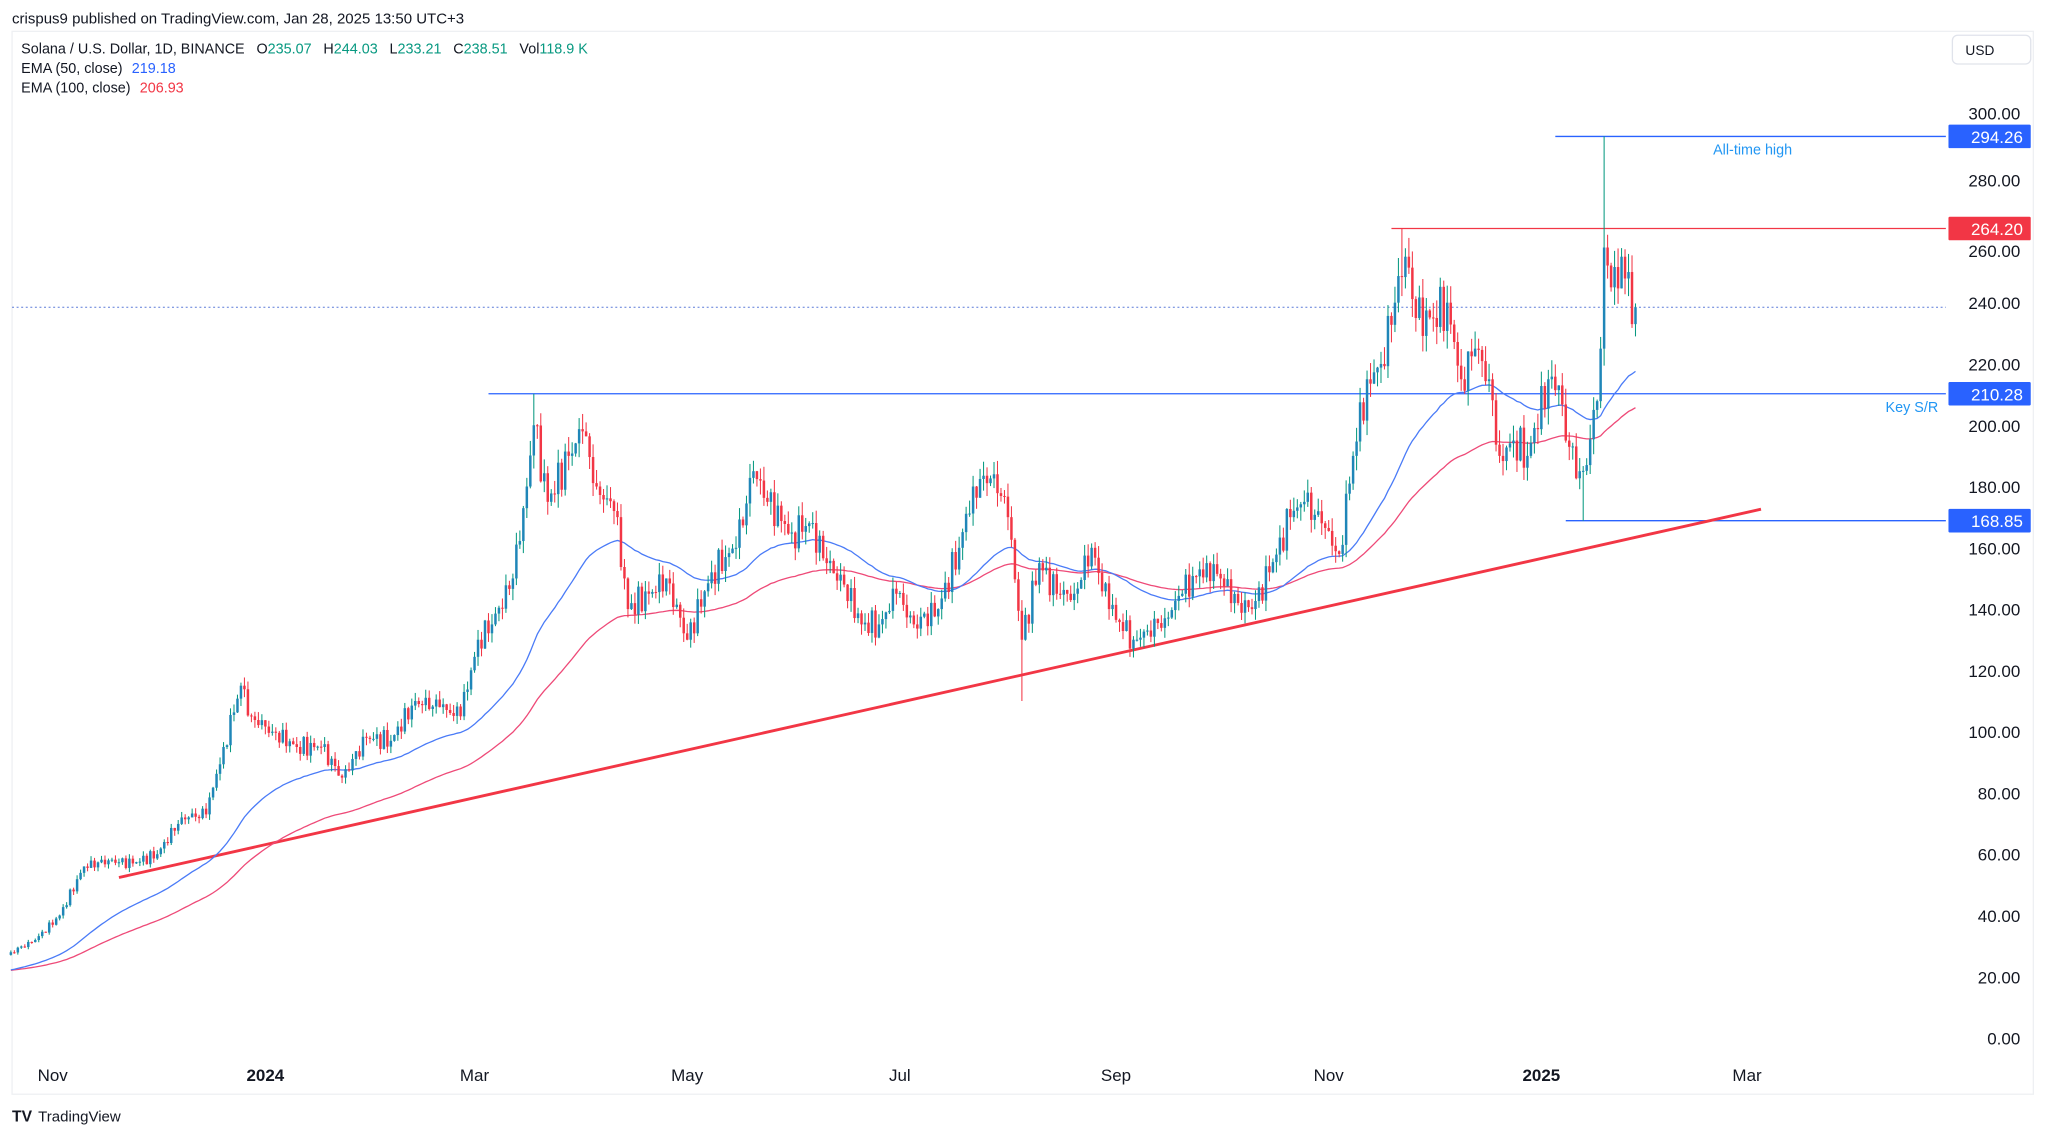 The height and width of the screenshot is (1136, 2048). I want to click on tradingview-logo: TV TradingView, so click(66, 1117).